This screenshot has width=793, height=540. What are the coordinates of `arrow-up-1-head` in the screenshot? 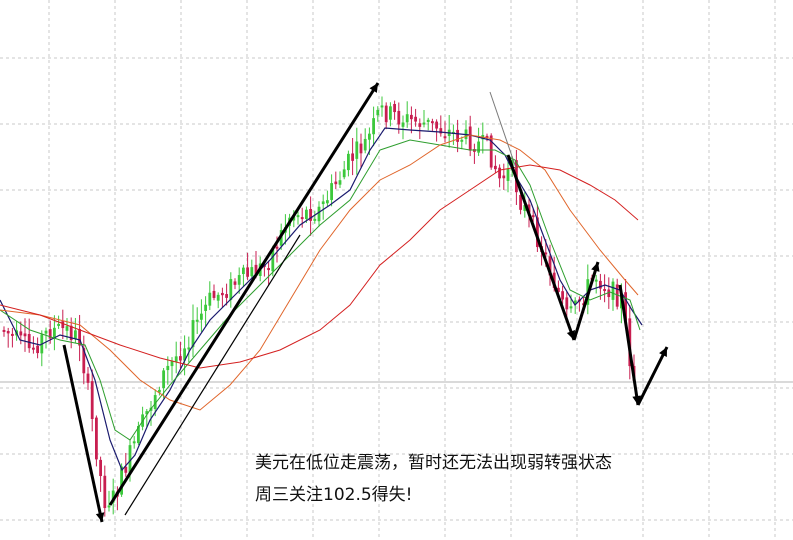 It's located at (373, 88).